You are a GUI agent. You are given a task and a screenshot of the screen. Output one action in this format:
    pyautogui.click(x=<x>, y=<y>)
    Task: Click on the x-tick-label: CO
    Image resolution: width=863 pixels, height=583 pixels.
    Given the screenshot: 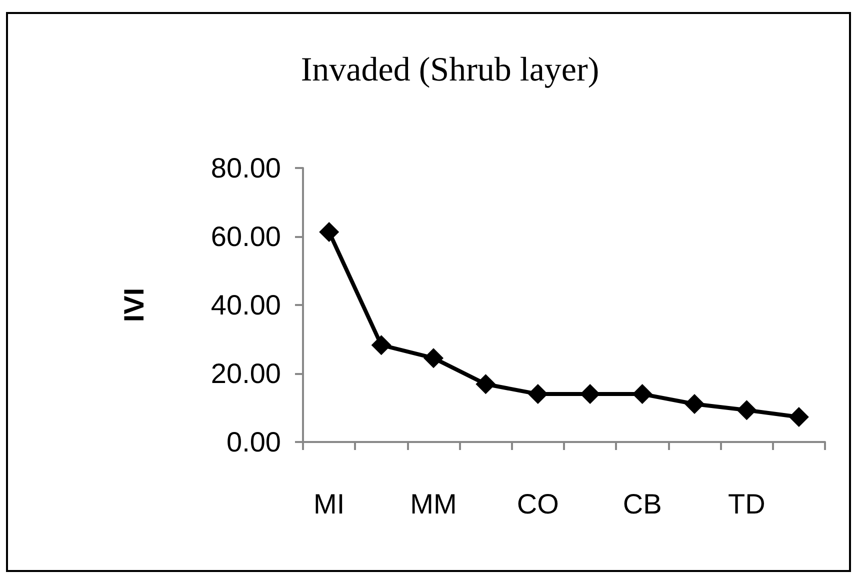 What is the action you would take?
    pyautogui.click(x=537, y=504)
    